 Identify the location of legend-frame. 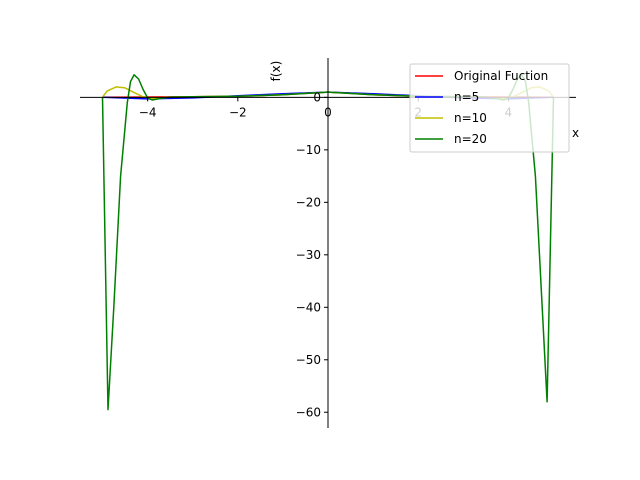
(489, 108).